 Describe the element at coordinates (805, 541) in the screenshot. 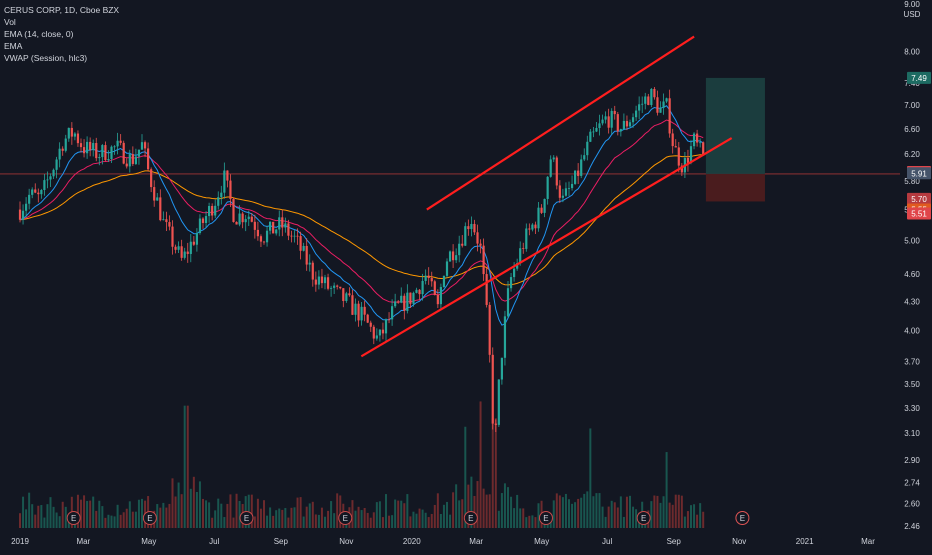

I see `x-tick-label: 2021` at that location.